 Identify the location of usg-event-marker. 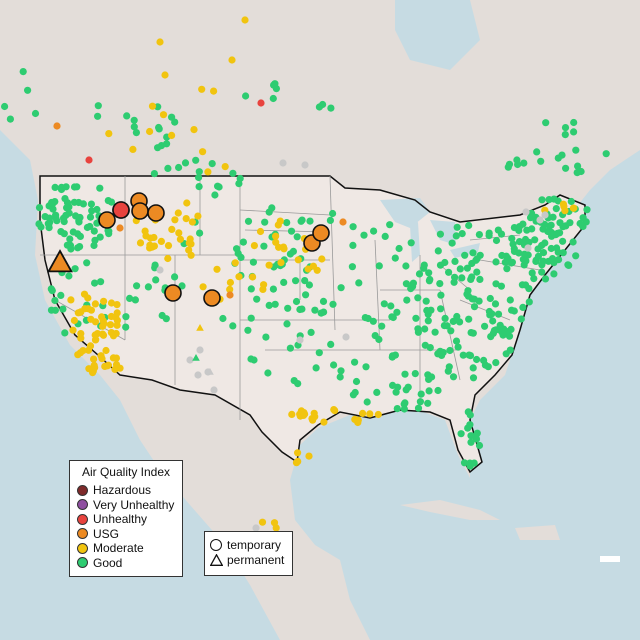
(173, 293).